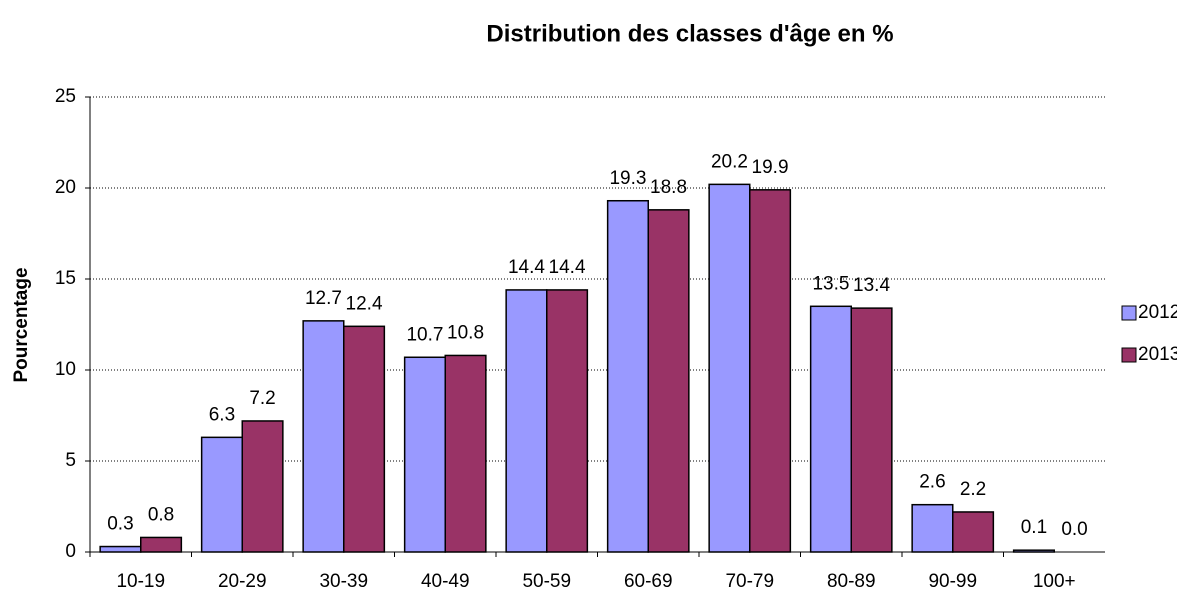 The height and width of the screenshot is (595, 1177). What do you see at coordinates (364, 303) in the screenshot?
I see `value-label: 12.4` at bounding box center [364, 303].